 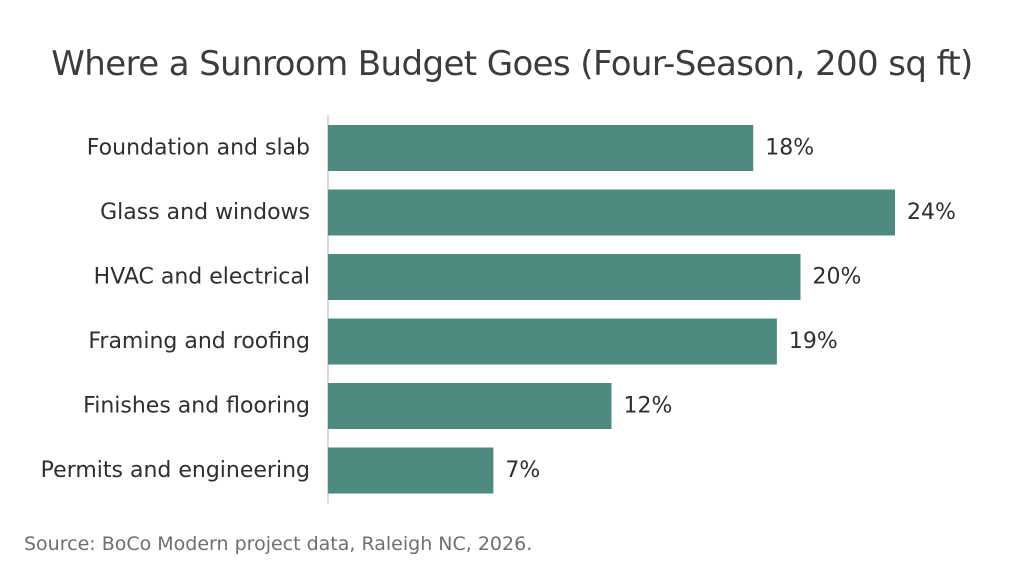 I want to click on category-label: Framing and roofing, so click(x=199, y=341).